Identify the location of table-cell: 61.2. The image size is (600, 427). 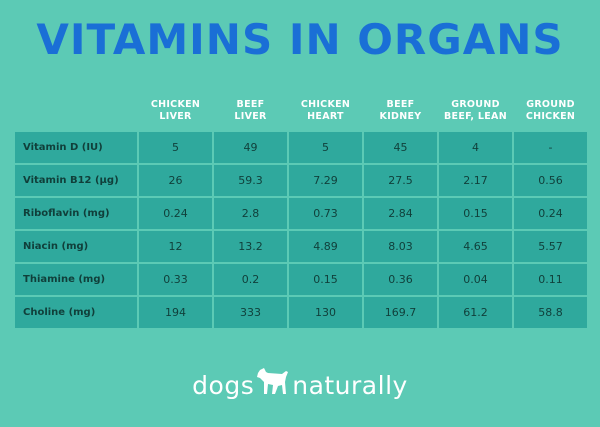
(475, 312).